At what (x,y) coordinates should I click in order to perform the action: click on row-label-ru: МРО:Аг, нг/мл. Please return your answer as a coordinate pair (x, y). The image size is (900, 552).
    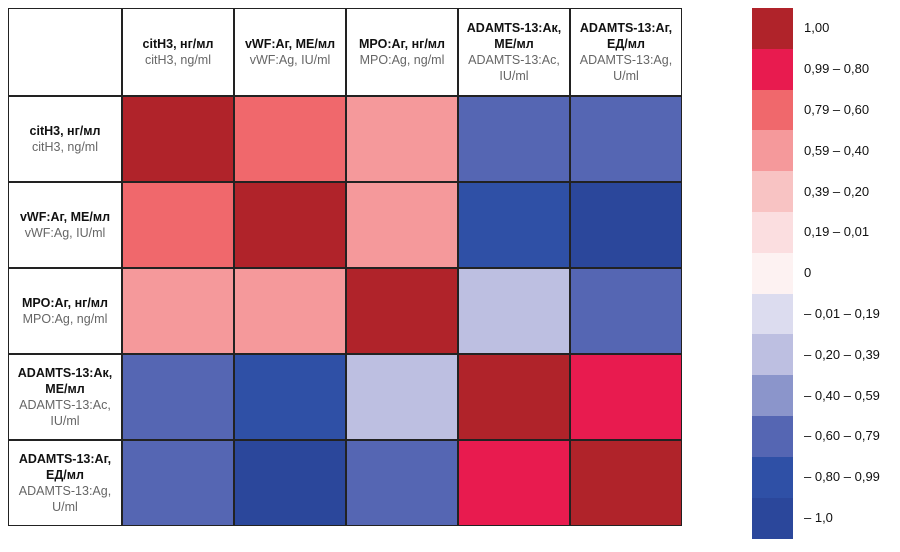
    Looking at the image, I should click on (65, 303).